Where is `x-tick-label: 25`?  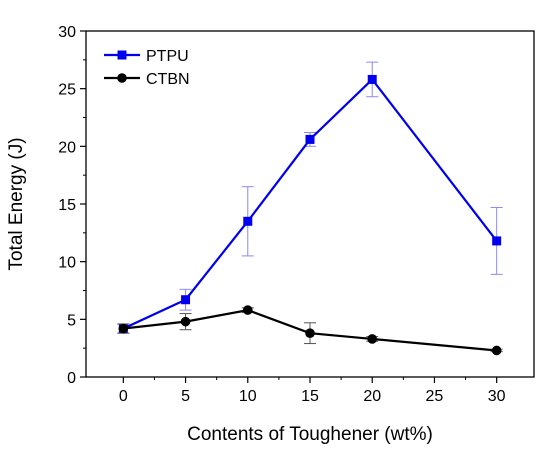
x-tick-label: 25 is located at coordinates (435, 396).